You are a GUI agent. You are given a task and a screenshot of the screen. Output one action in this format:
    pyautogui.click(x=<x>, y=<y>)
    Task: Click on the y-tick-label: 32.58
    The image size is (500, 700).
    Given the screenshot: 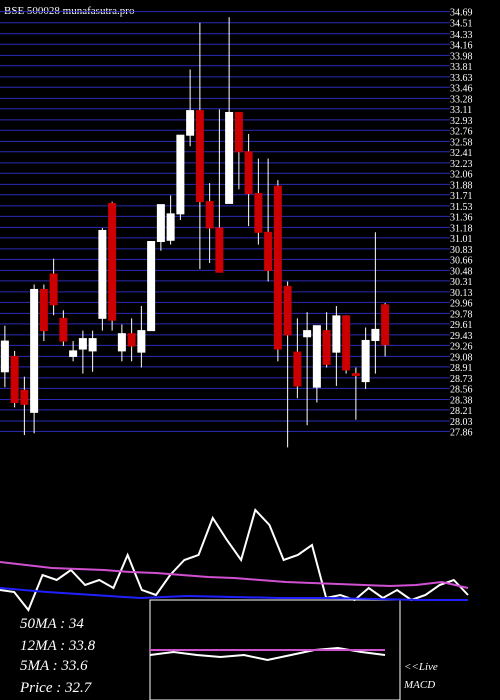 What is the action you would take?
    pyautogui.click(x=461, y=142)
    